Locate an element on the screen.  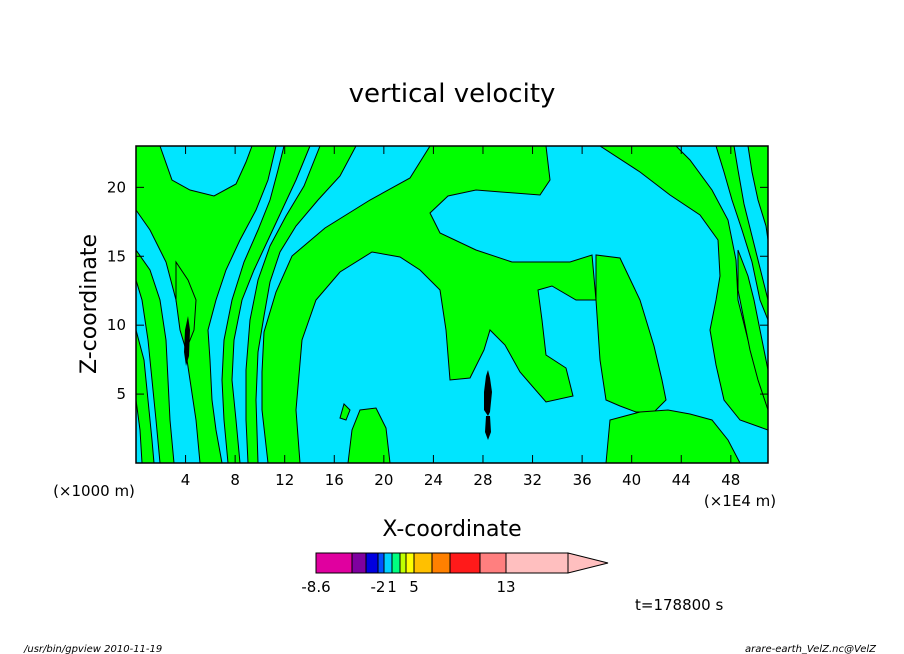
x-tick-label: 24 is located at coordinates (433, 480).